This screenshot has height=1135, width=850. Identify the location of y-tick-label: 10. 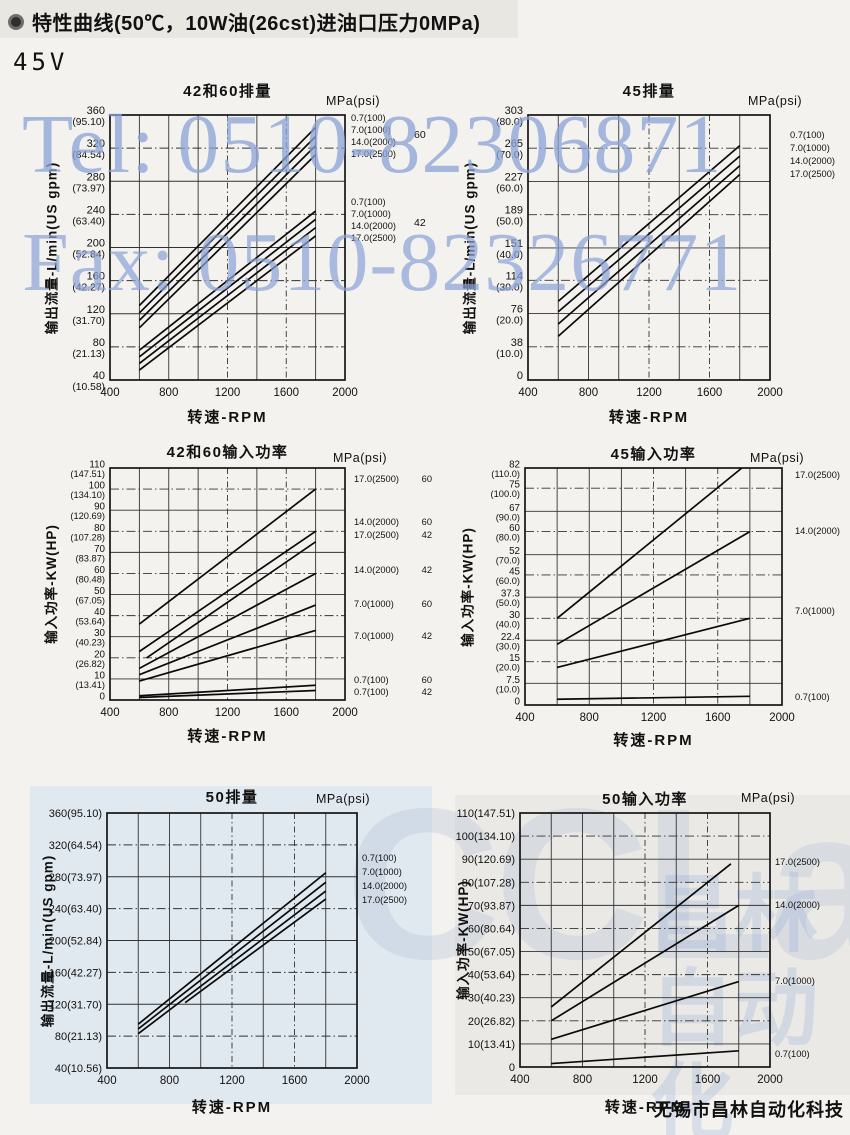
(99, 675).